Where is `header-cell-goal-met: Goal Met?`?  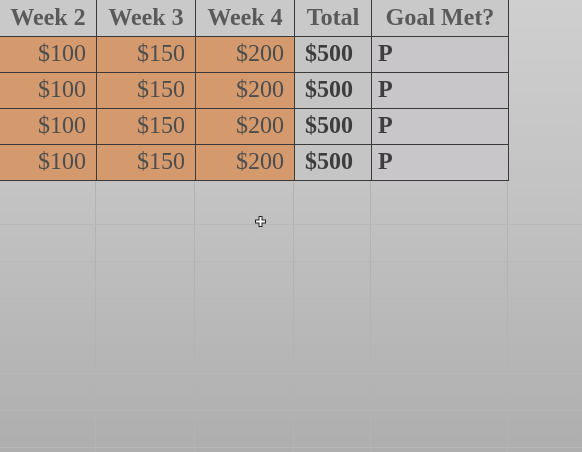 header-cell-goal-met: Goal Met? is located at coordinates (440, 18).